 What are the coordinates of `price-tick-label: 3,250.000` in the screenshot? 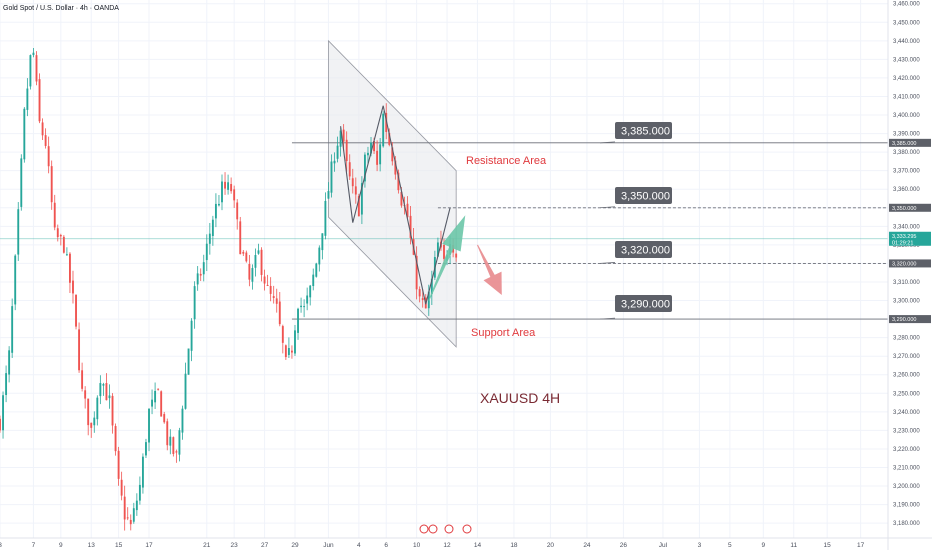 It's located at (906, 394).